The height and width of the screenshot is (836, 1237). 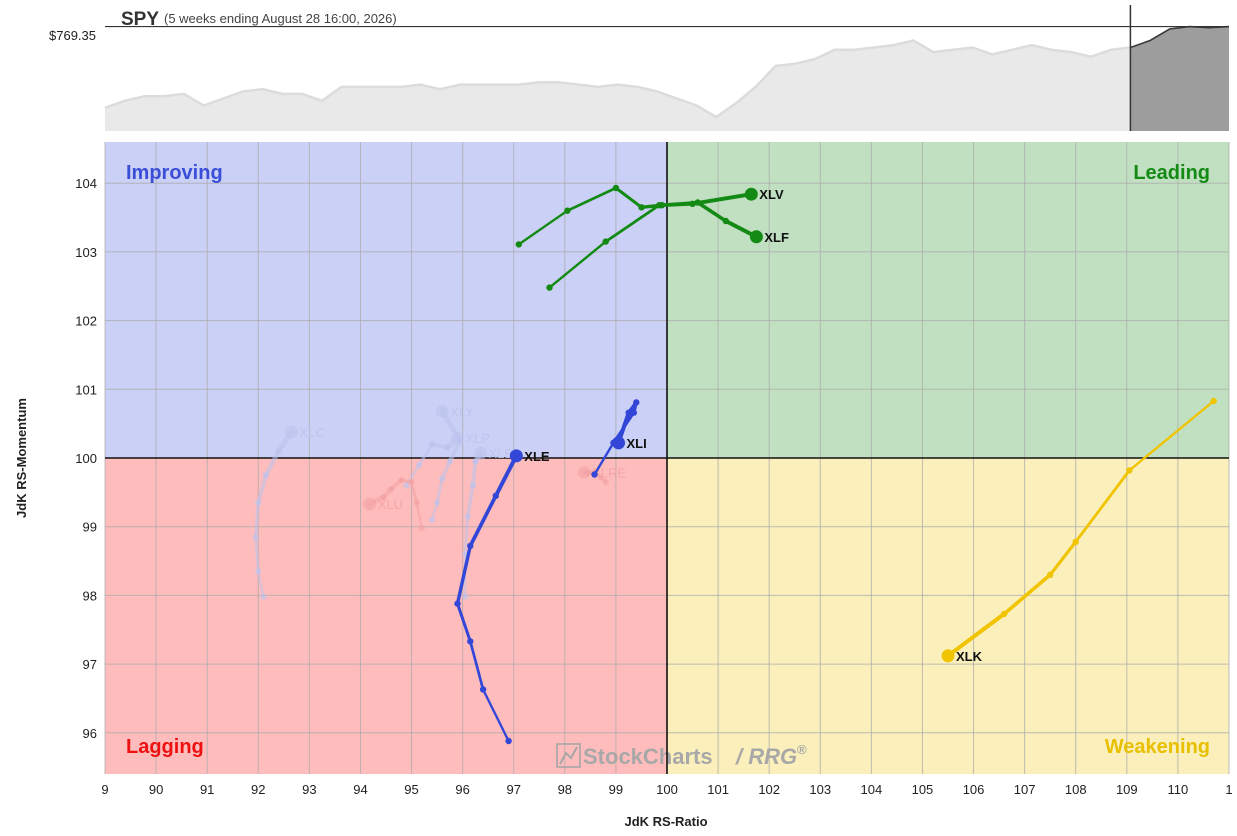 I want to click on x-tick-label: 91, so click(x=207, y=789).